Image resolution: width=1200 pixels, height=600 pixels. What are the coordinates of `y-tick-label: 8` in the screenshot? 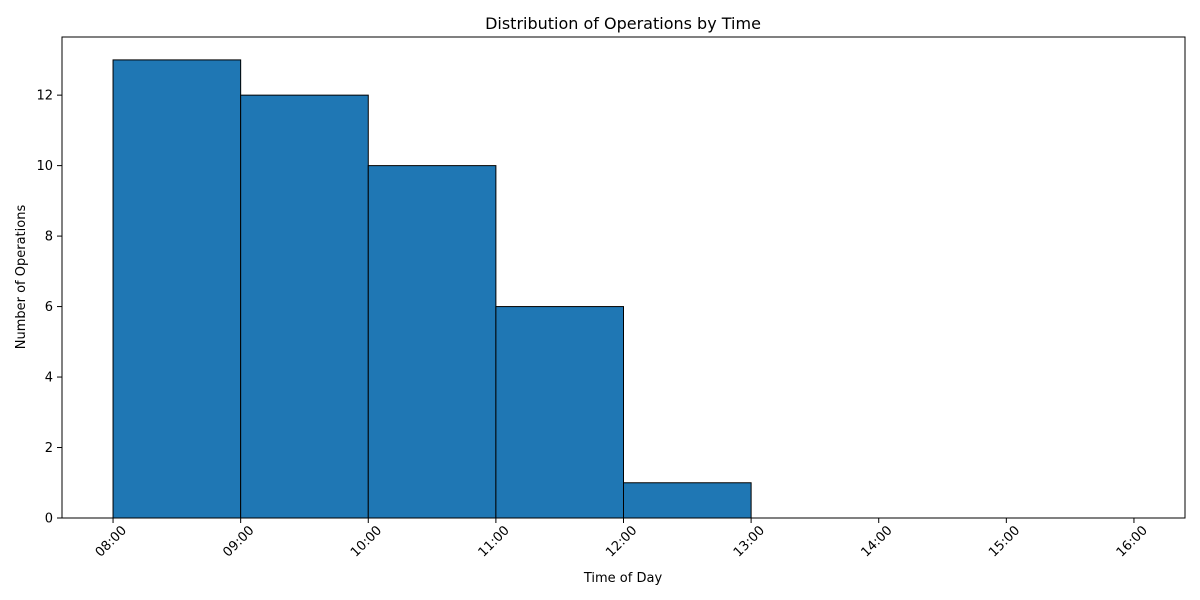 It's located at (49, 237).